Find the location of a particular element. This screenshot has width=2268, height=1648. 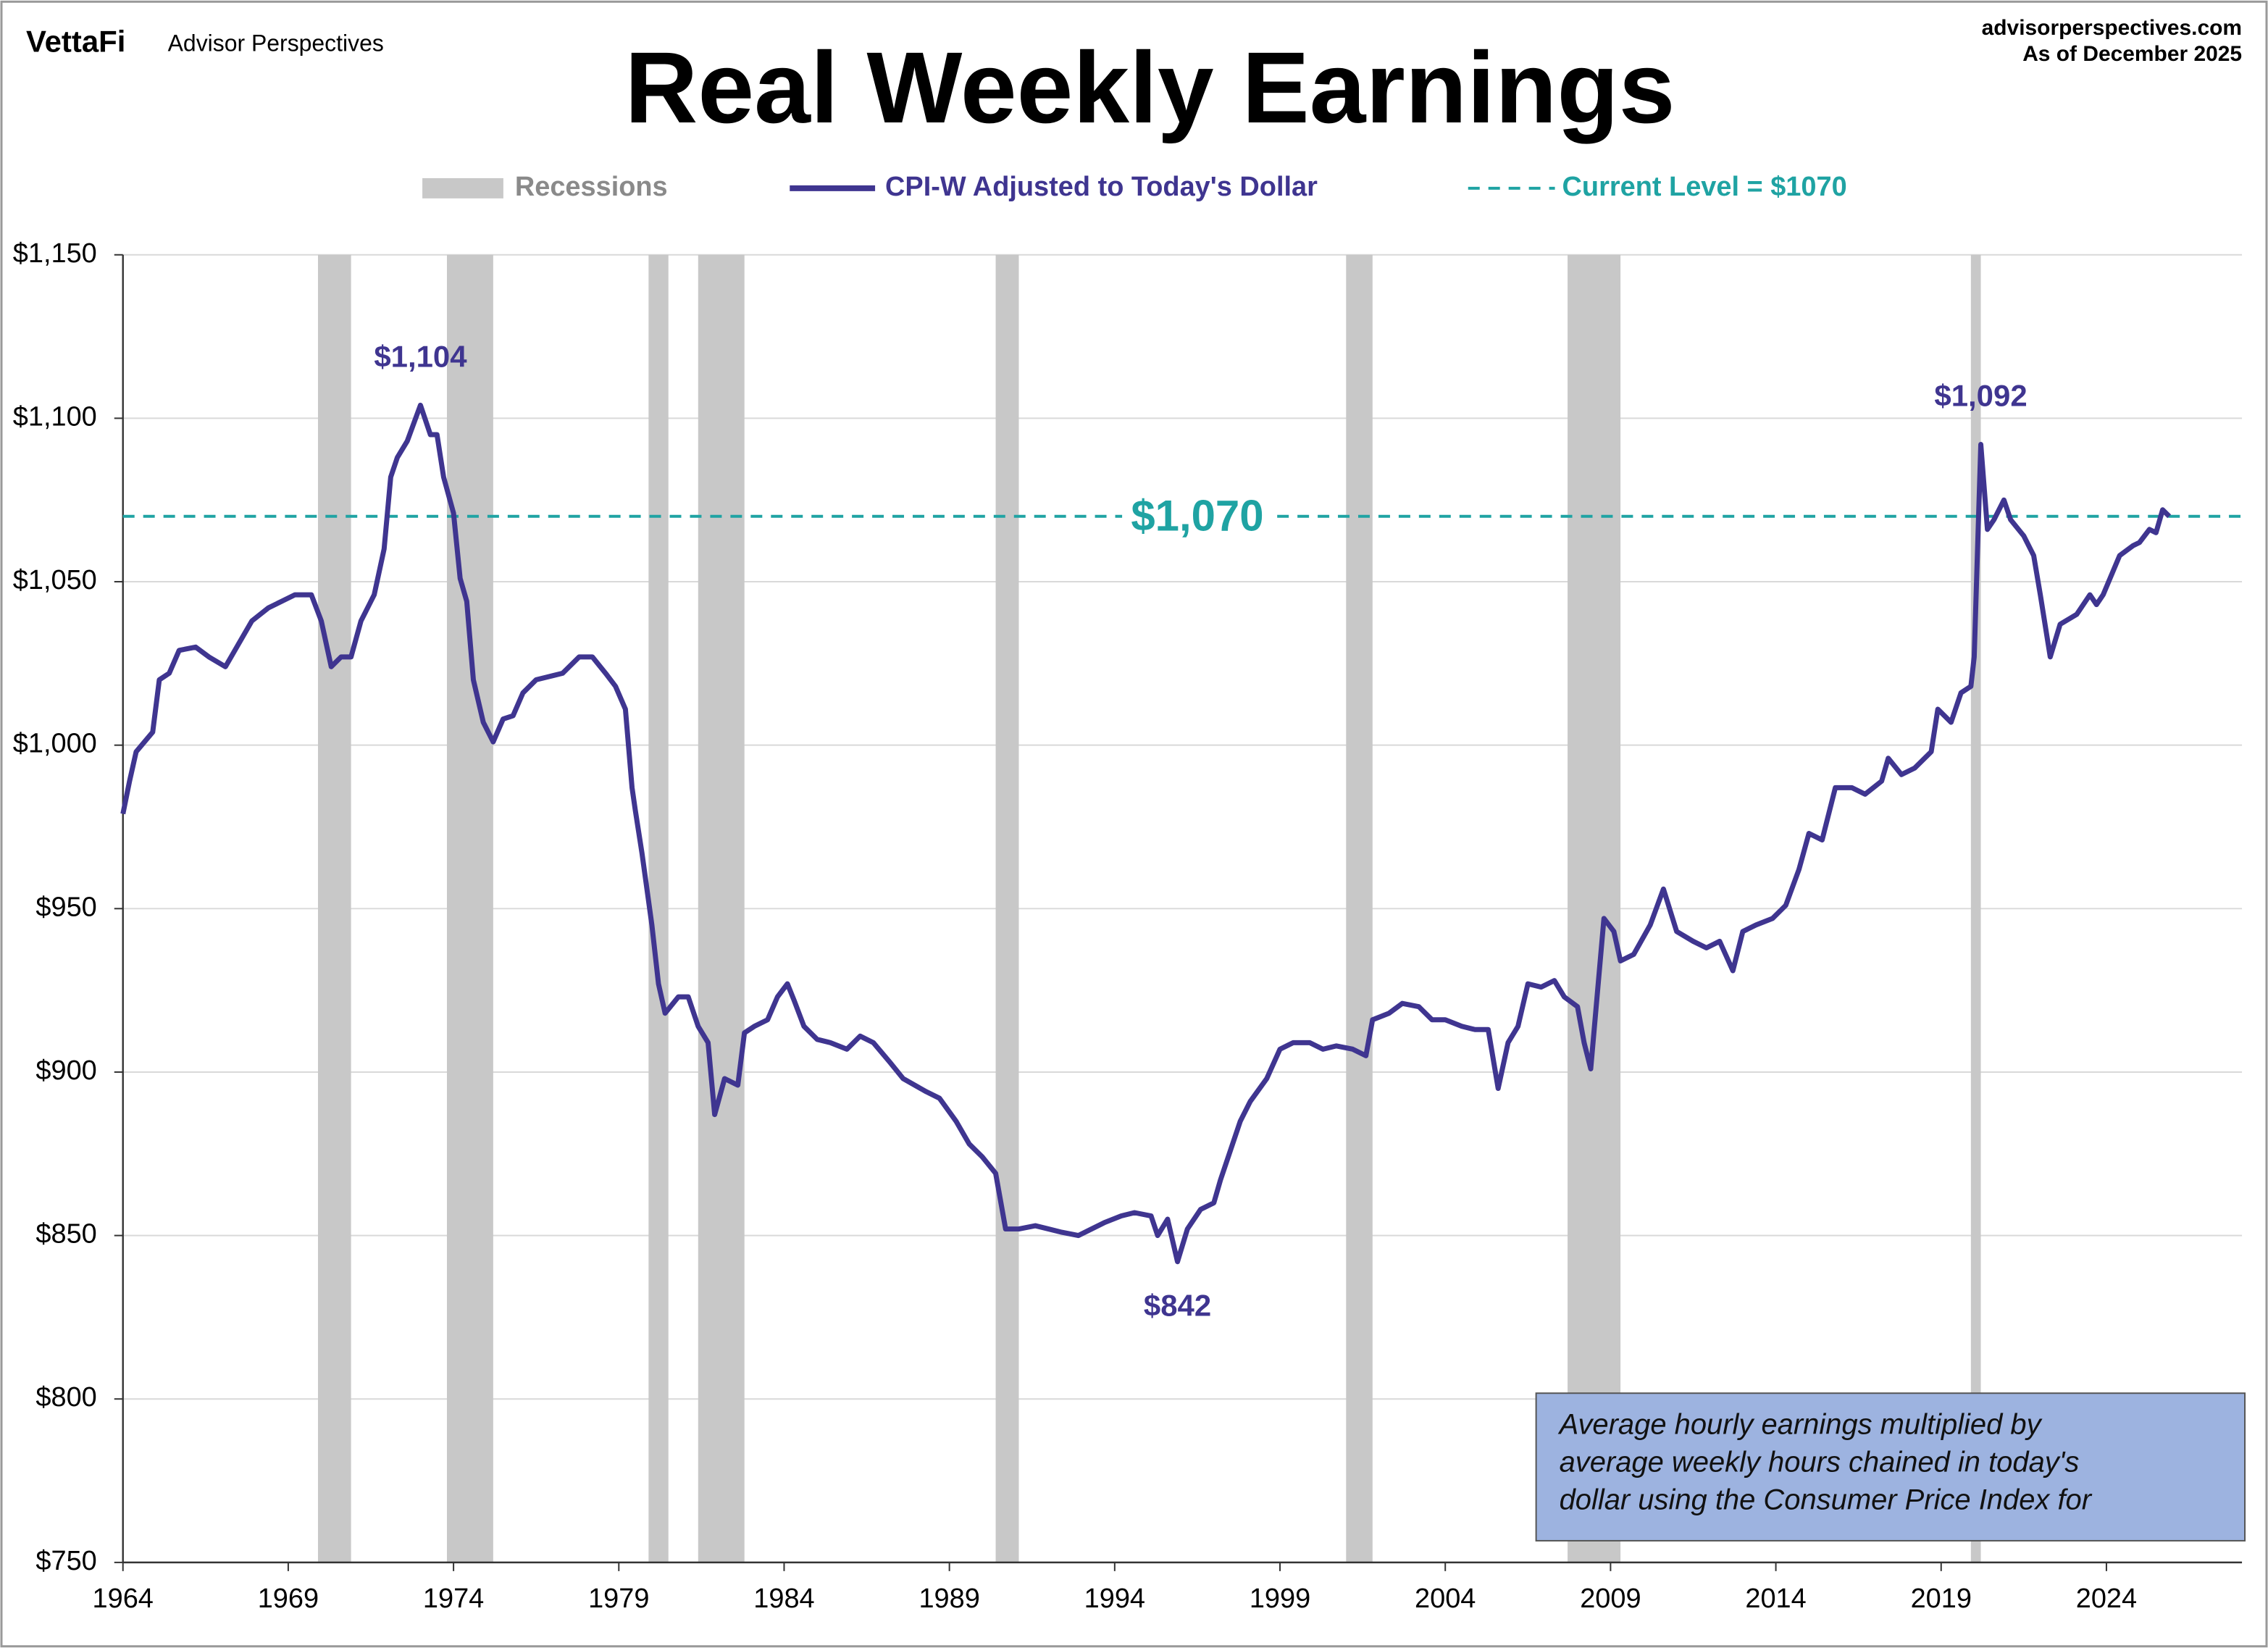

publisher: Advisor Perspectives is located at coordinates (276, 43).